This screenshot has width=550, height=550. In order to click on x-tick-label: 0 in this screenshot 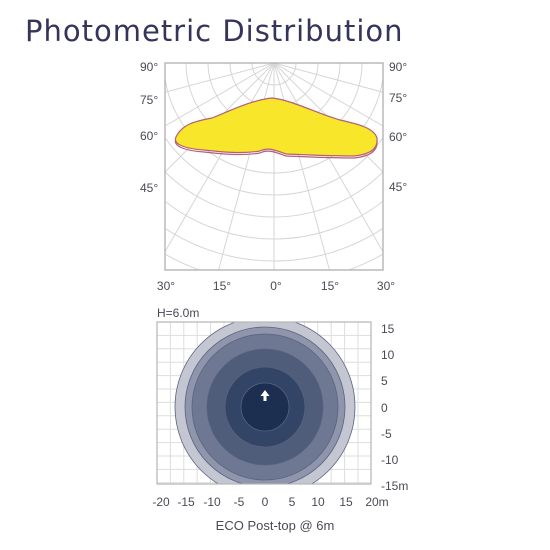, I will do `click(265, 502)`.